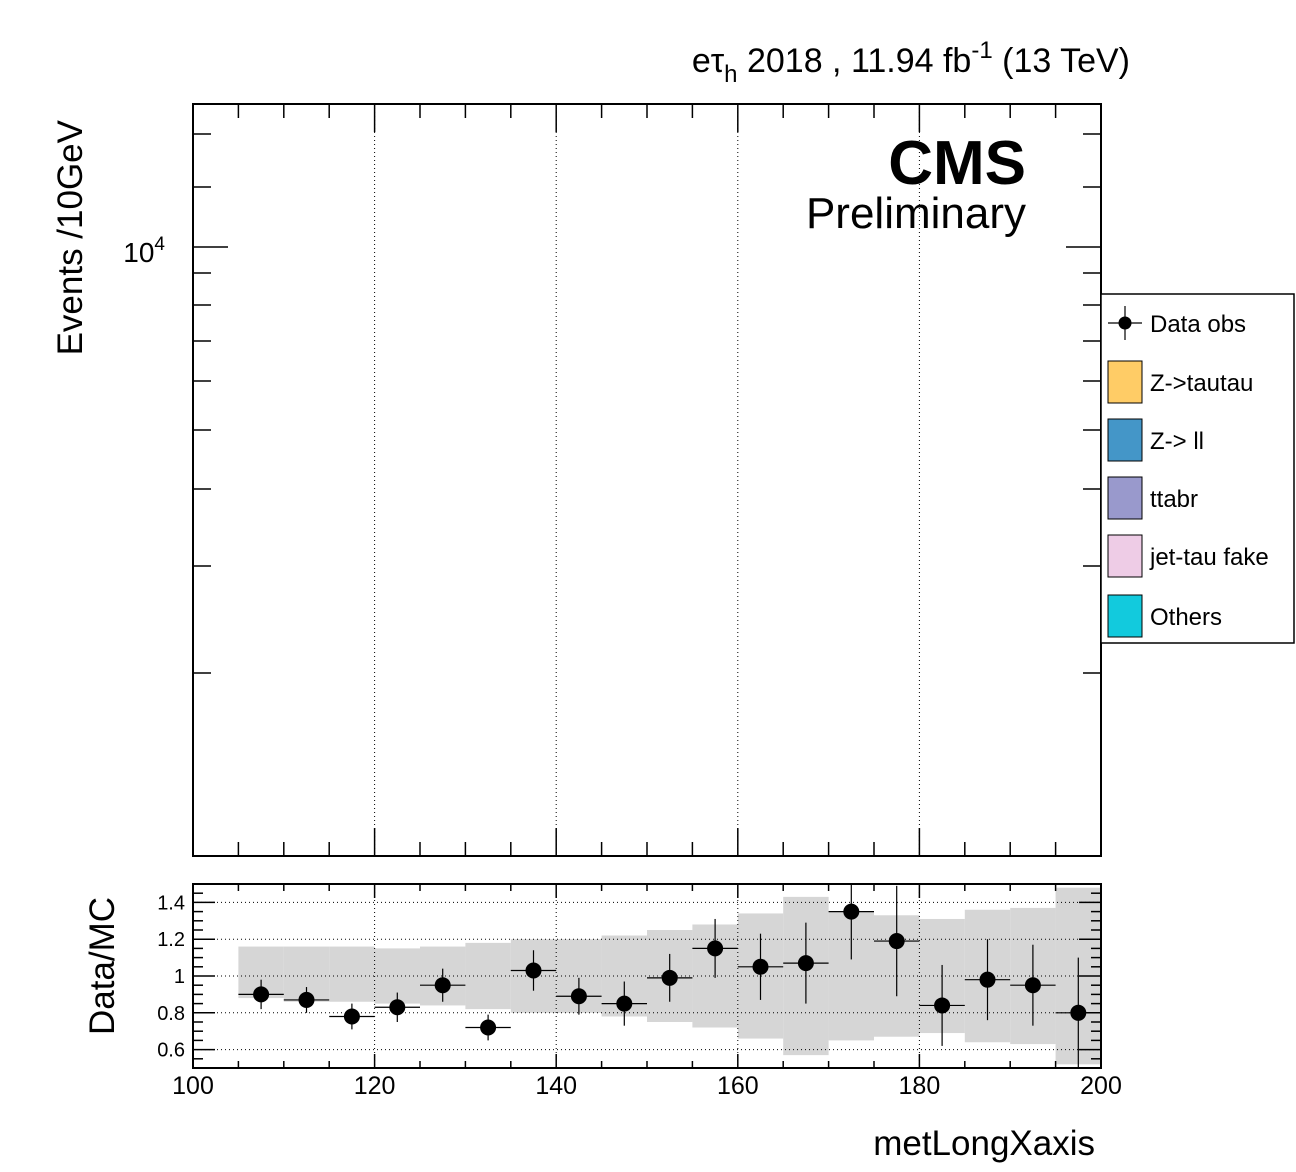 The image size is (1296, 1172). Describe the element at coordinates (159, 244) in the screenshot. I see `main-y-tick-exp: 4` at that location.